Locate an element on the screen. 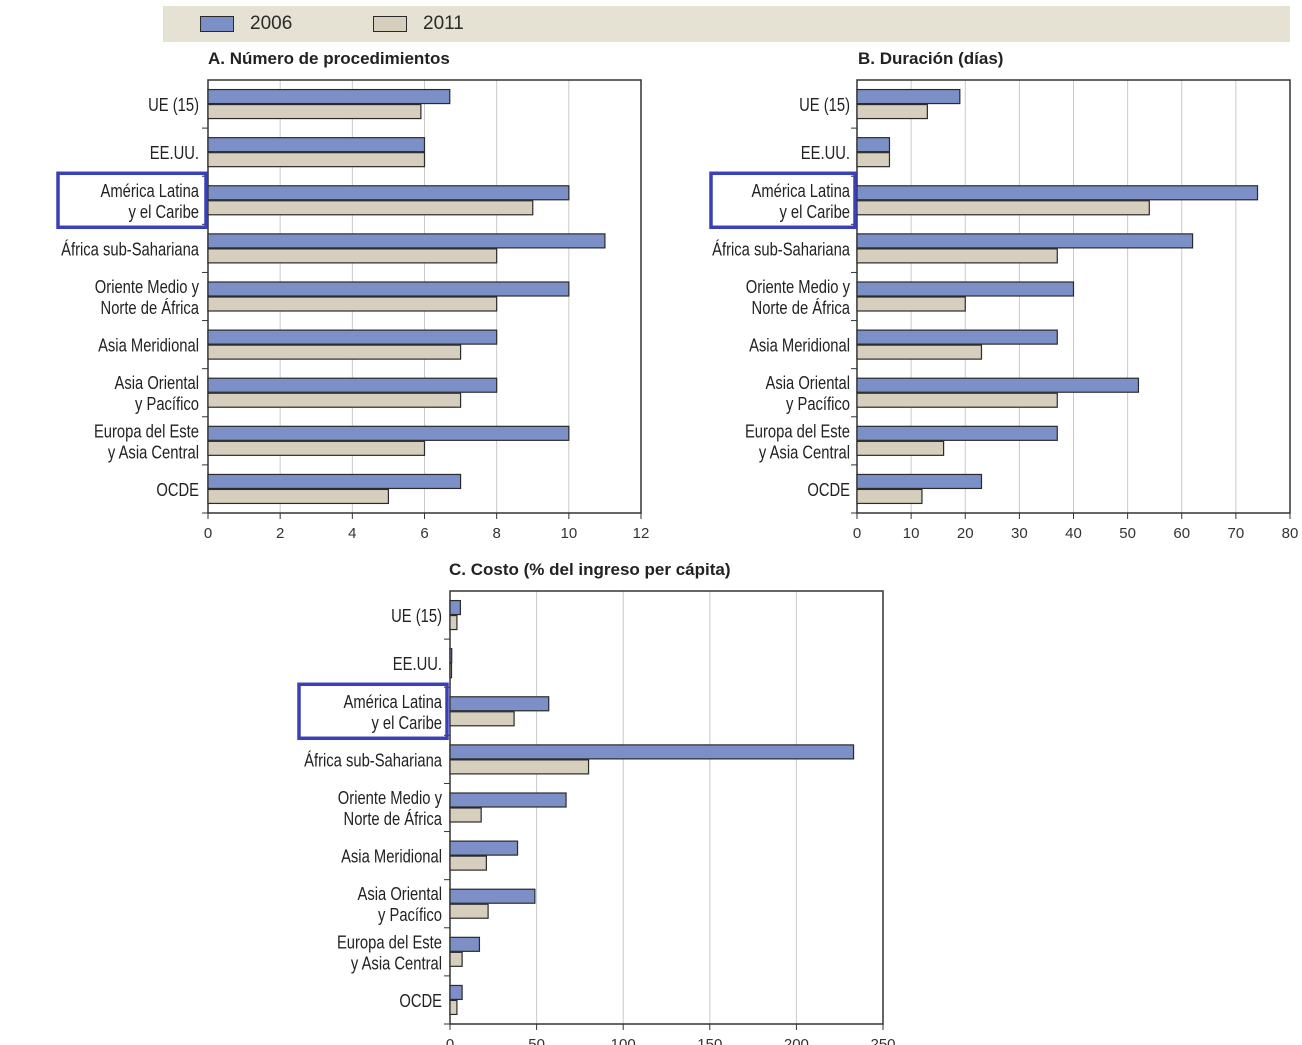 This screenshot has width=1302, height=1045. x-tick-label: 50 is located at coordinates (536, 1040).